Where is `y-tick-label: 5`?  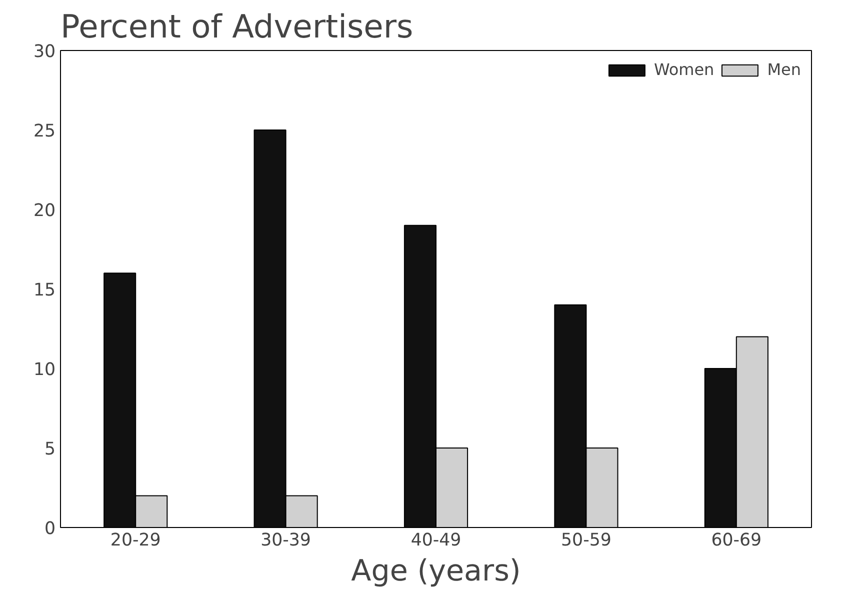
y-tick-label: 5 is located at coordinates (50, 450).